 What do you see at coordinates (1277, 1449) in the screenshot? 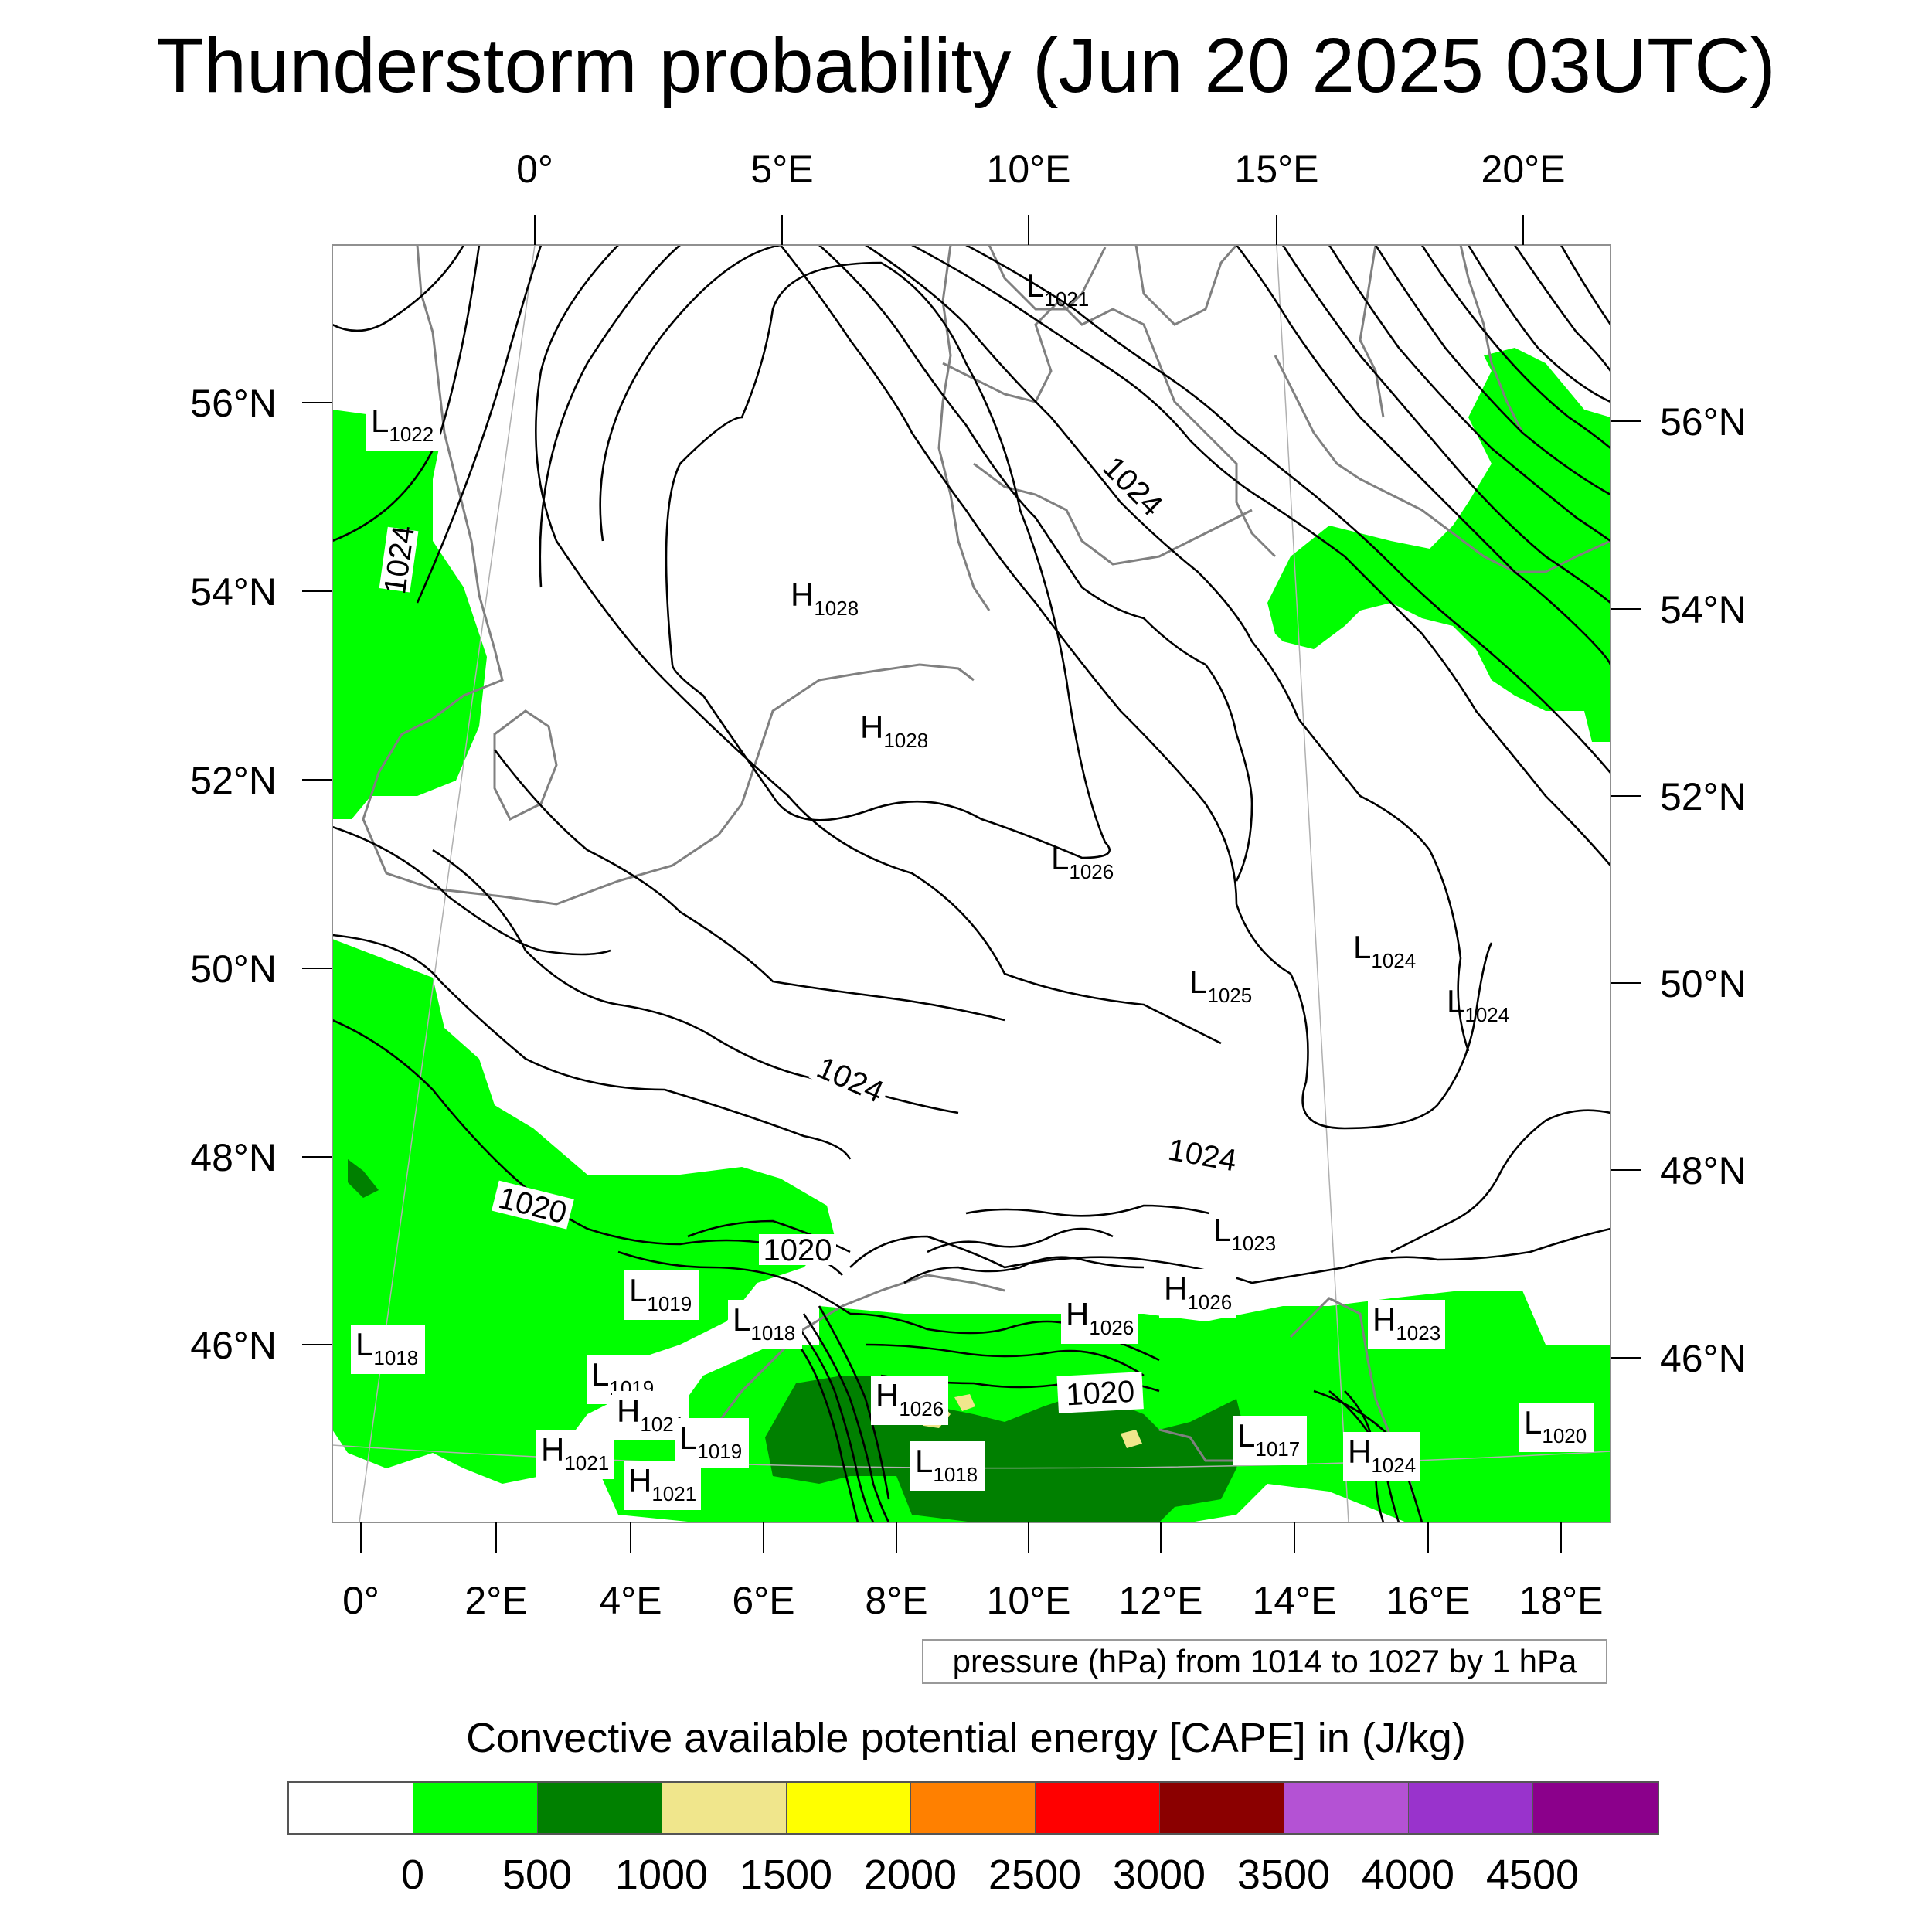
I see `center-value: 1017` at bounding box center [1277, 1449].